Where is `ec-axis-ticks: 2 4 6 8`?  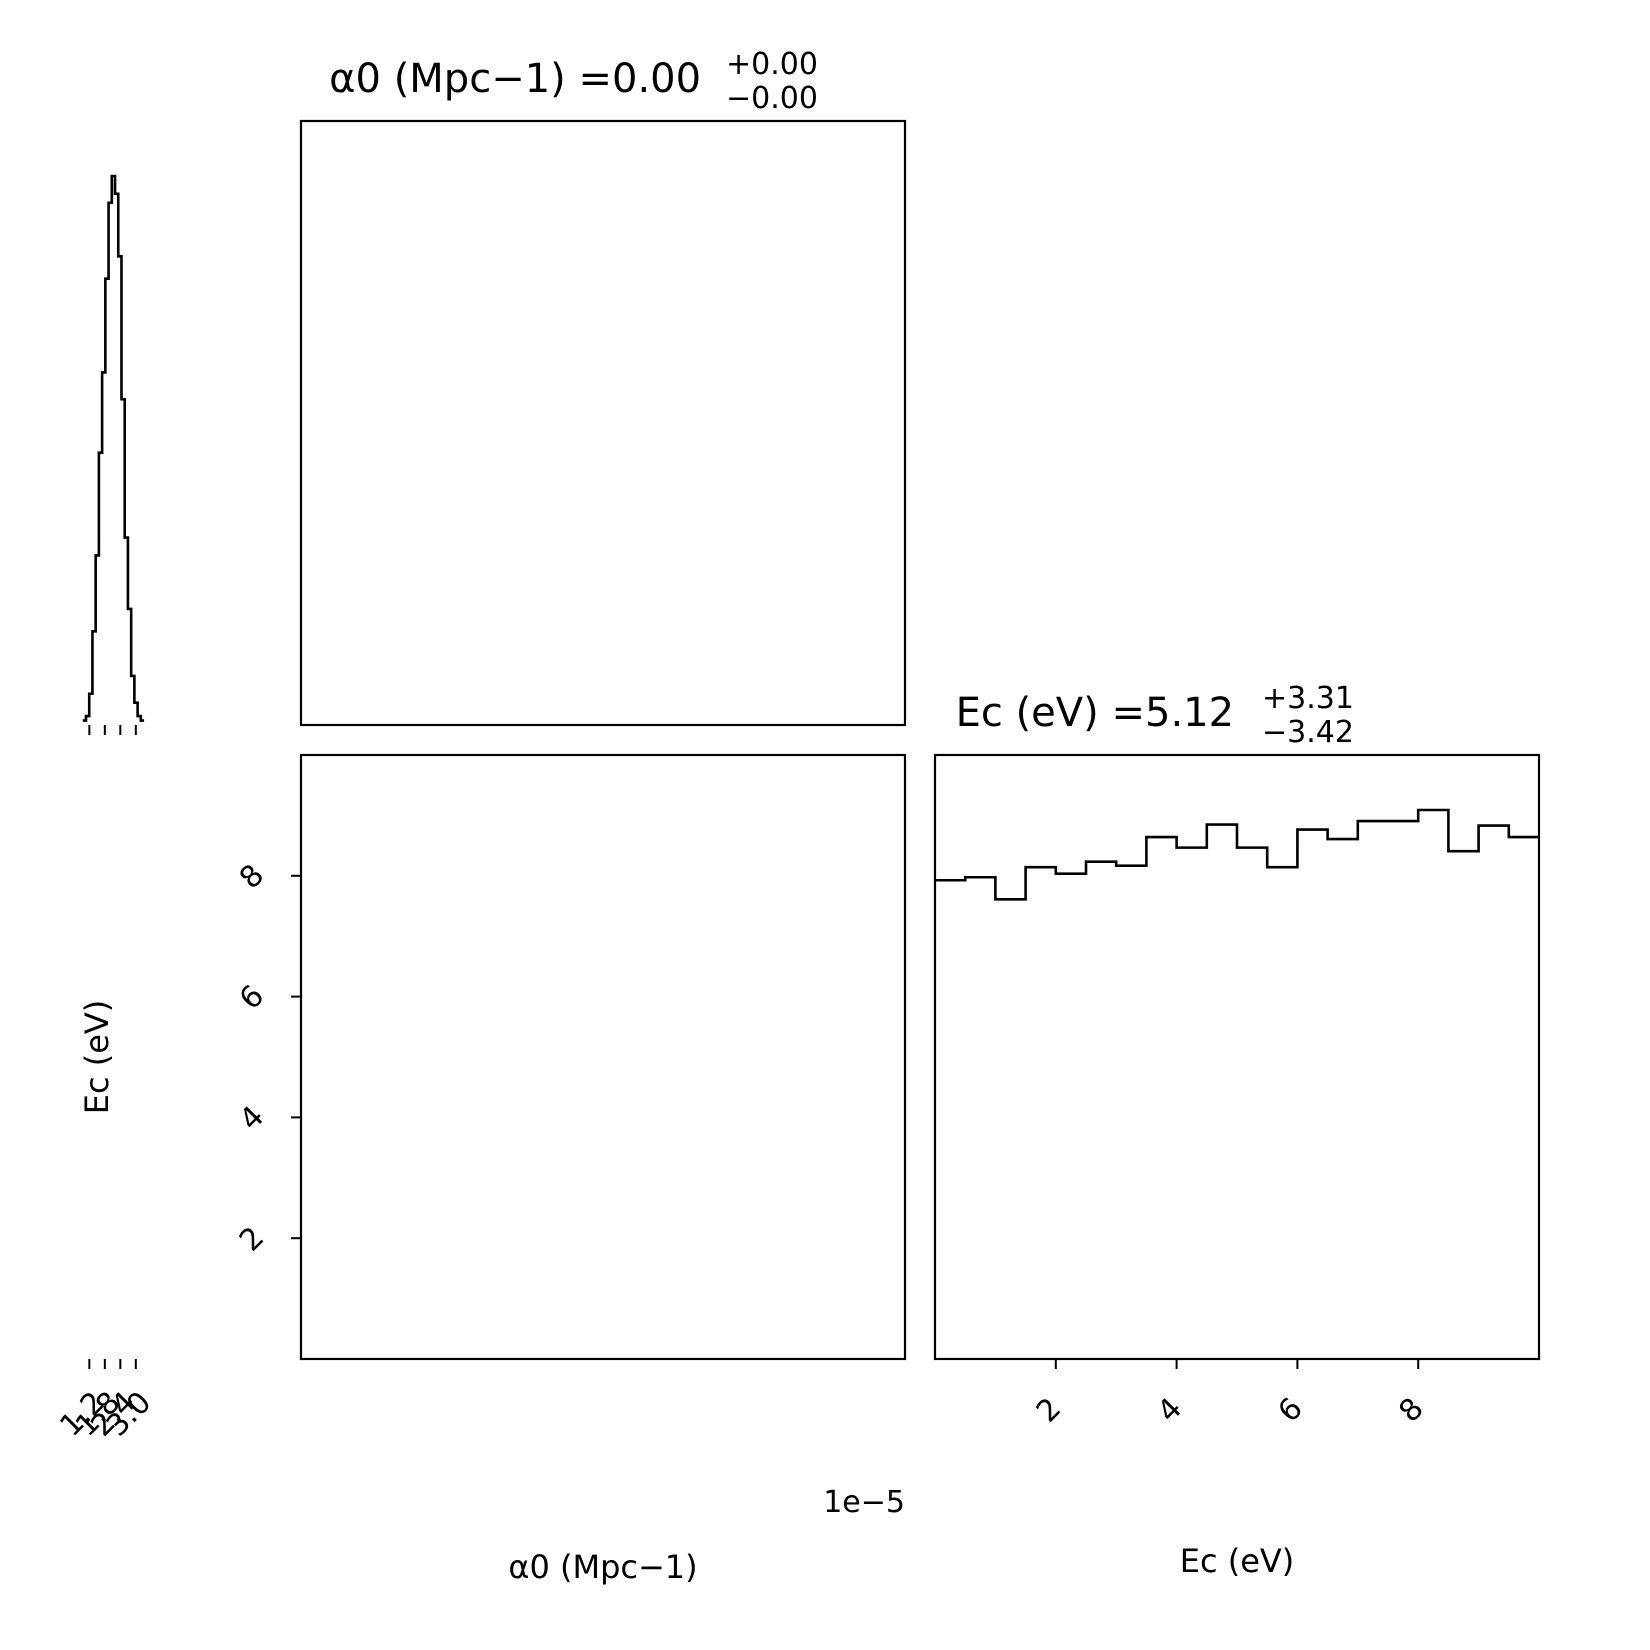 ec-axis-ticks: 2 4 6 8 is located at coordinates (267, 1058).